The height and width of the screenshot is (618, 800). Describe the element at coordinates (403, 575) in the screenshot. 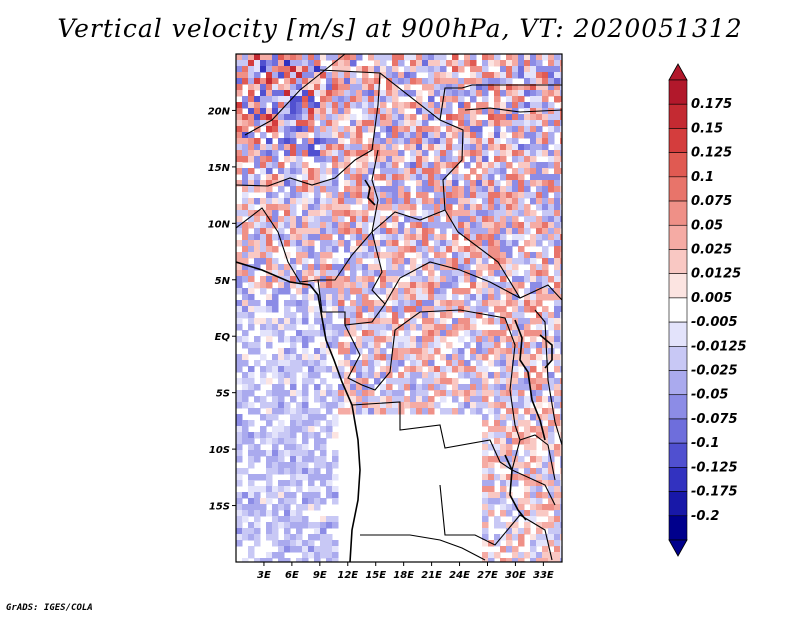

I see `x-tick-label: 18E` at that location.